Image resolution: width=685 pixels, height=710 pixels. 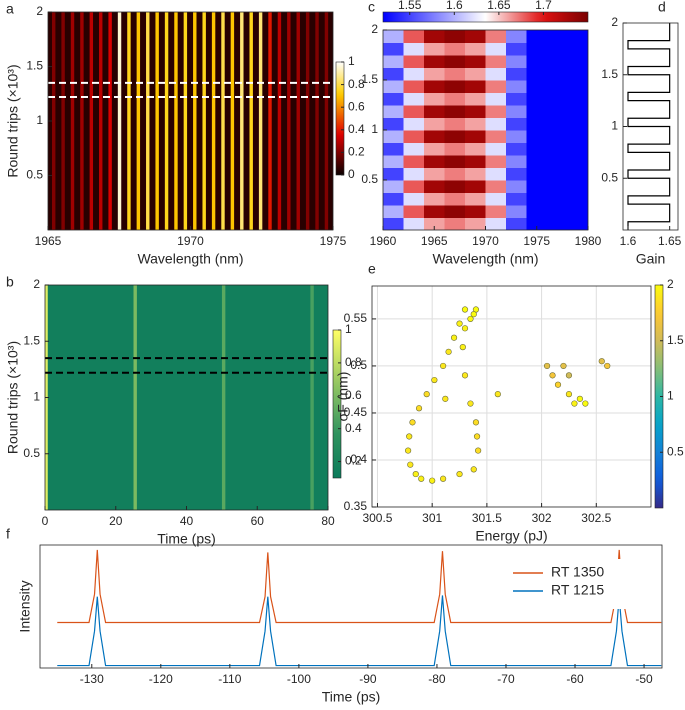 What do you see at coordinates (358, 459) in the screenshot?
I see `y-tick-label: 0.4` at bounding box center [358, 459].